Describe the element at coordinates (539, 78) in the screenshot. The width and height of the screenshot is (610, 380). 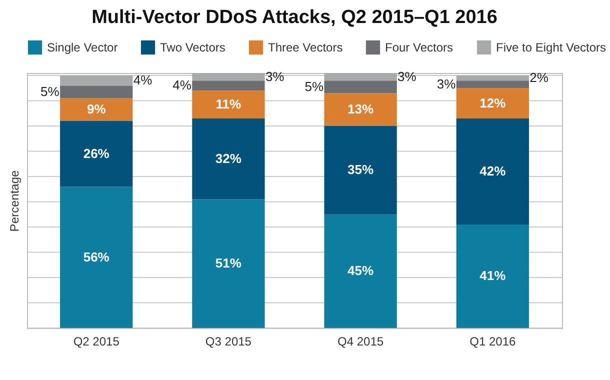
I see `data-label: 2%` at that location.